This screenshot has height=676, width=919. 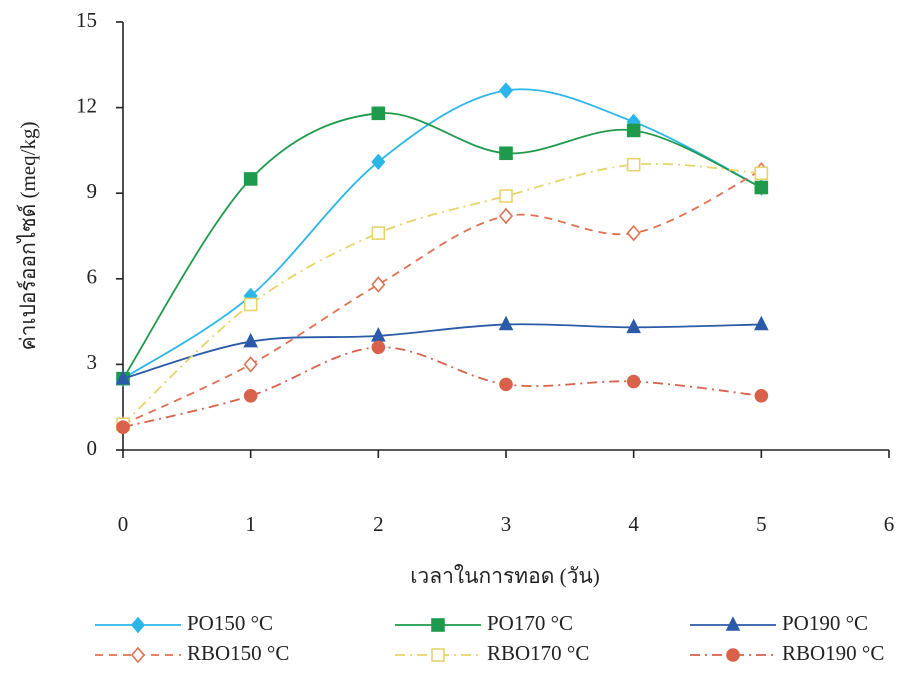 I want to click on y-axis-label: ค่าเปอร์ออกไซด์ (meq/kg), so click(x=28, y=236).